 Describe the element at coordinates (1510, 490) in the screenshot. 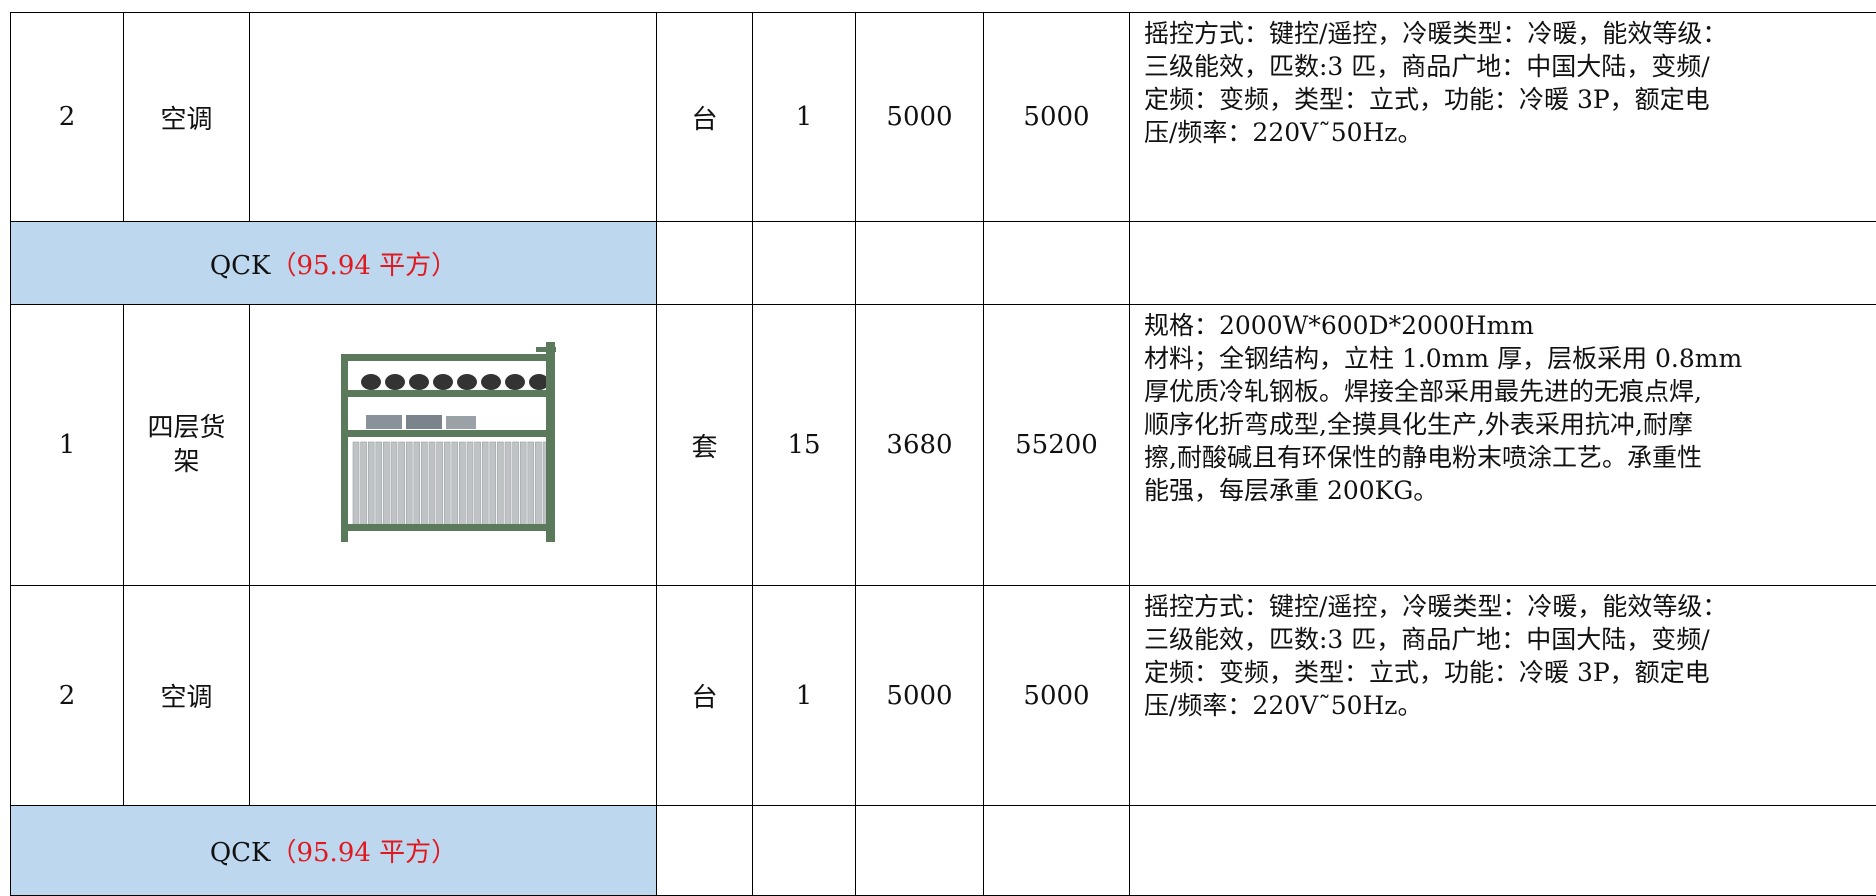

I see `description-line: 能强，每层承重 200KG。` at that location.